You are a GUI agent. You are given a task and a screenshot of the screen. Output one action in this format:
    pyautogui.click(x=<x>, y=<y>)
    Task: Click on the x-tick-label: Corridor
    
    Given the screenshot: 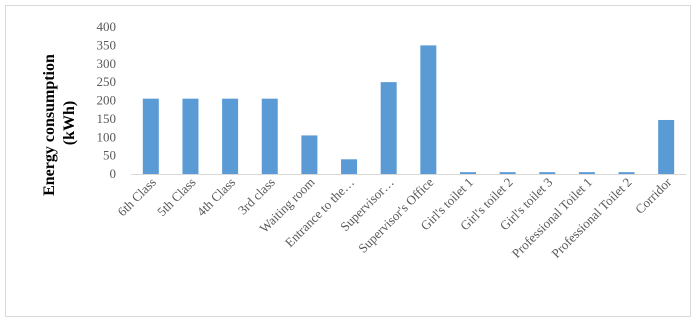 What is the action you would take?
    pyautogui.click(x=653, y=195)
    